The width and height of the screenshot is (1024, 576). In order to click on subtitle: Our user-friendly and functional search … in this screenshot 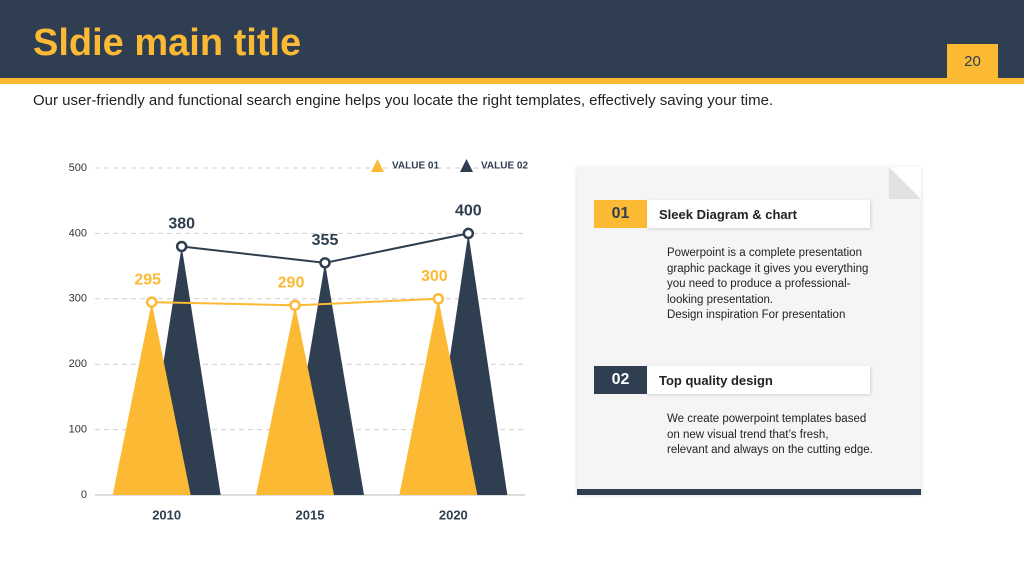, I will do `click(403, 100)`.